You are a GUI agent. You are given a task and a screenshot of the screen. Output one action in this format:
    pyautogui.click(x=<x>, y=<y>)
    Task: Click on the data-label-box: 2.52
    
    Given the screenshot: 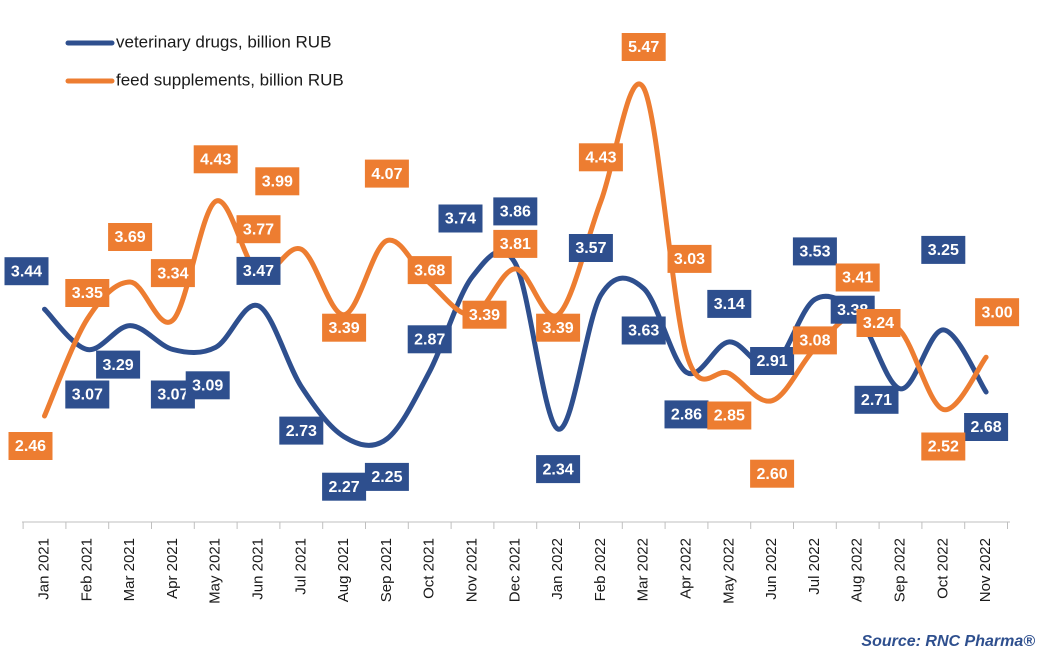 What is the action you would take?
    pyautogui.click(x=943, y=446)
    